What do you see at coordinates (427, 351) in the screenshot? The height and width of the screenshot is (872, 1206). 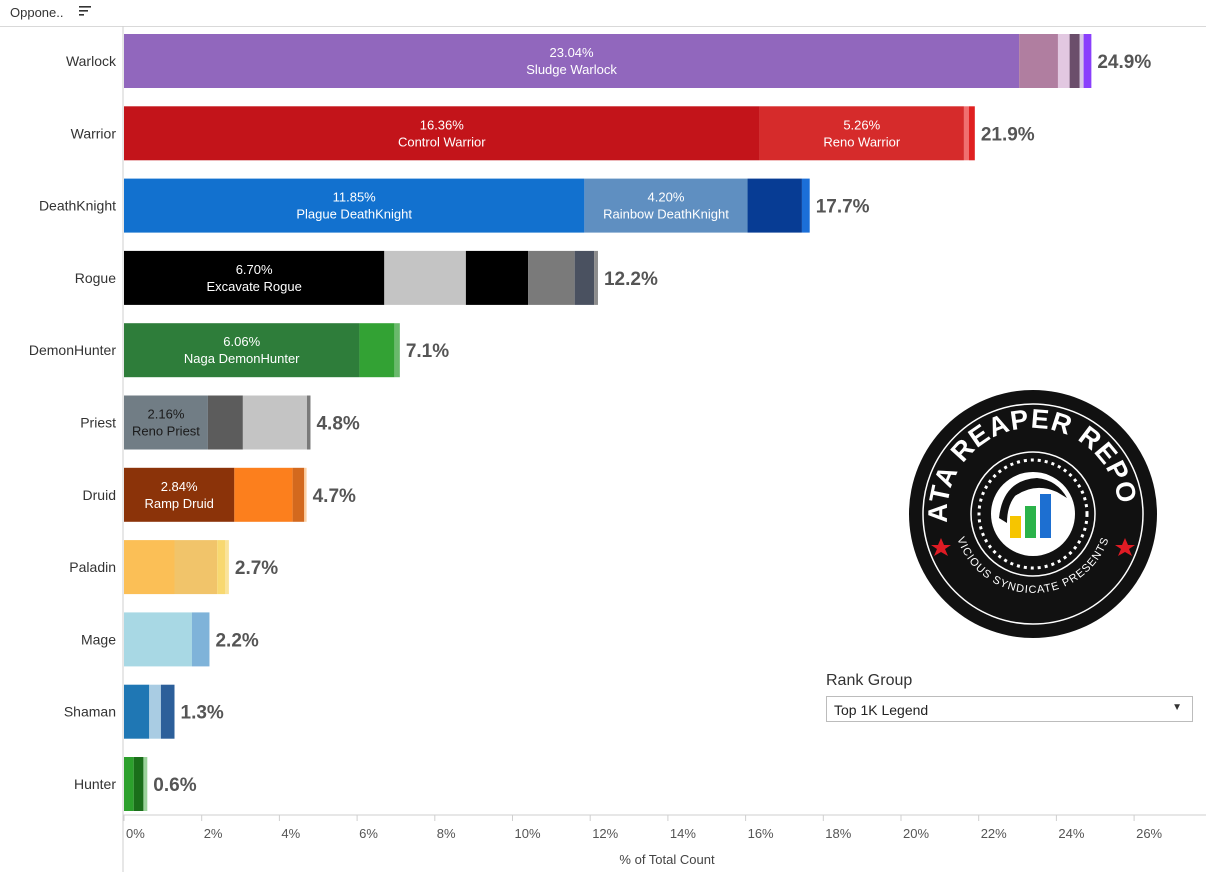 I see `total-label: 7.1%` at bounding box center [427, 351].